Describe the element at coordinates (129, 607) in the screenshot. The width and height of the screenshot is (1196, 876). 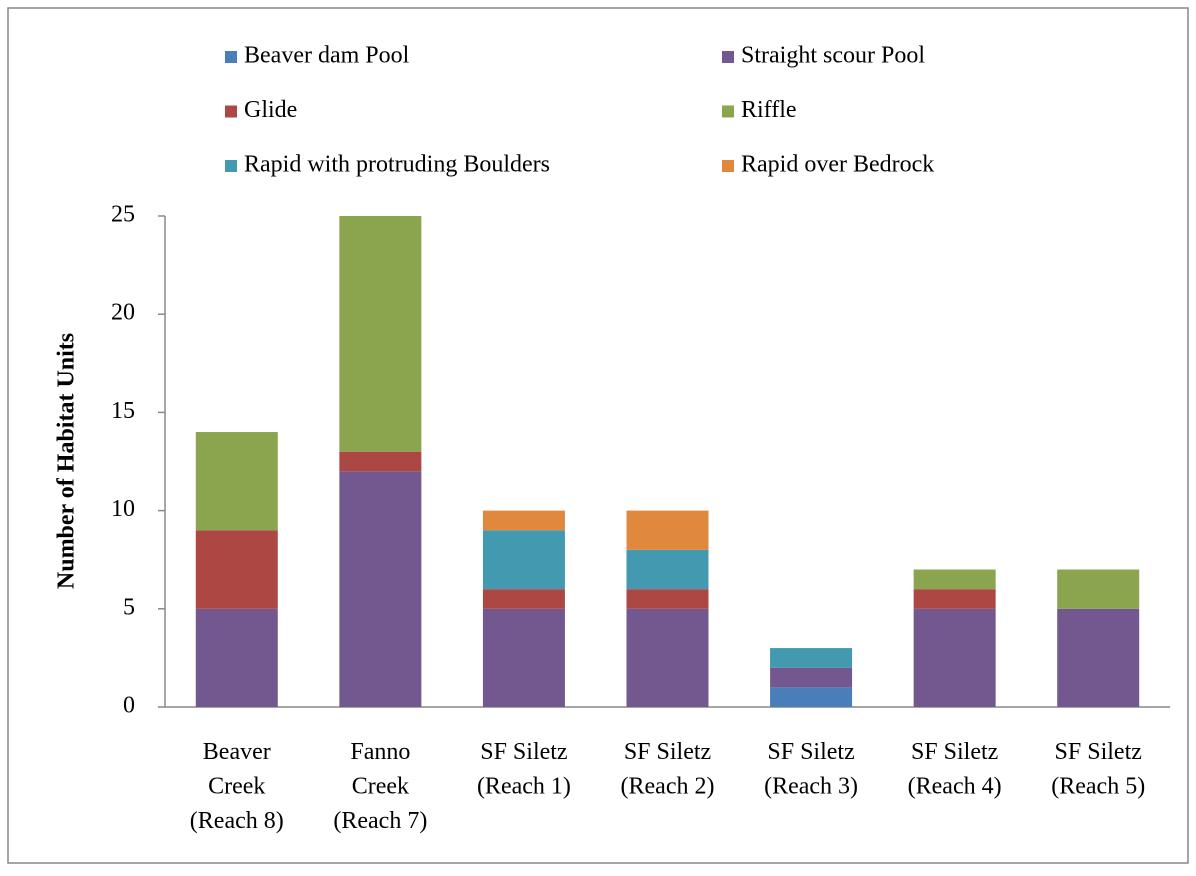
I see `y-tick-label: 5` at that location.